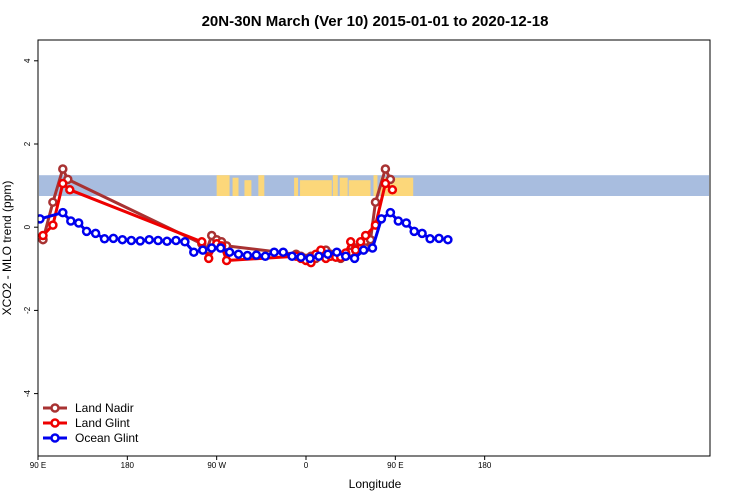  Describe the element at coordinates (7, 248) in the screenshot. I see `y-axis-label: XCO2 - MLO trend (ppm)` at that location.